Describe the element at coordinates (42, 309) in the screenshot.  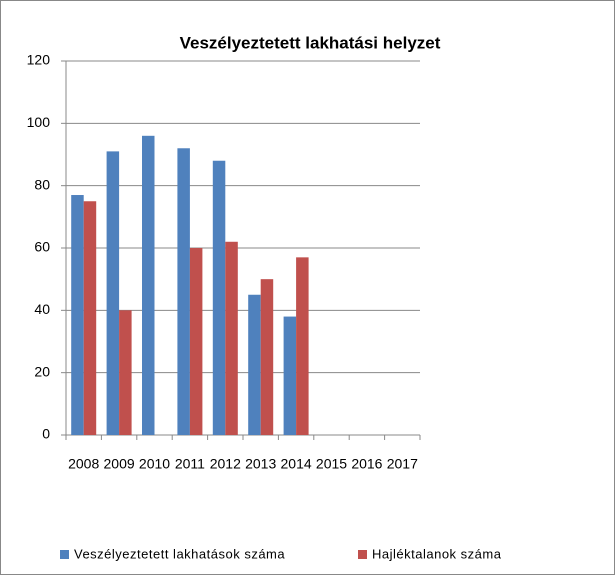
I see `y-tick-label: 40` at that location.